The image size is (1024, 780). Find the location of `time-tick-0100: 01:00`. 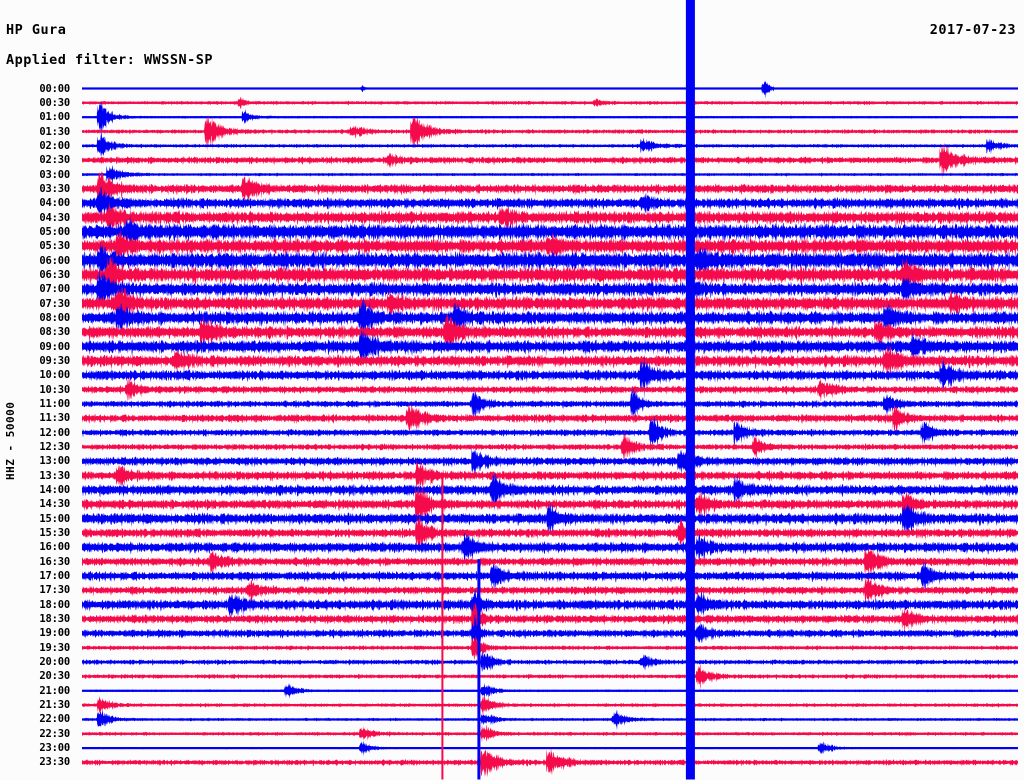

time-tick-0100: 01:00 is located at coordinates (54, 116).